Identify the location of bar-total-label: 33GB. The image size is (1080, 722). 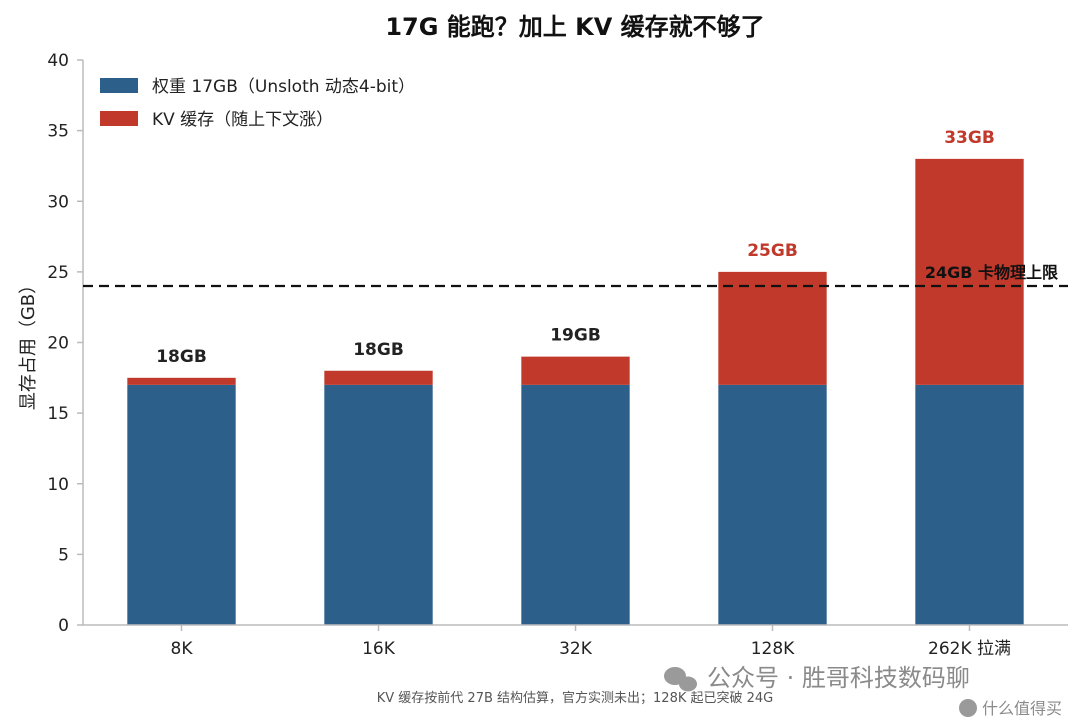
(969, 138).